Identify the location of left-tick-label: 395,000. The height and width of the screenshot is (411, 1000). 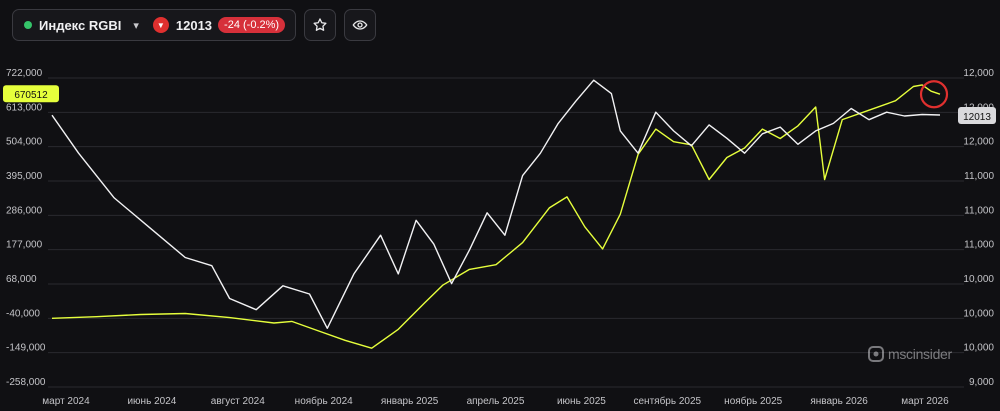
(24, 176).